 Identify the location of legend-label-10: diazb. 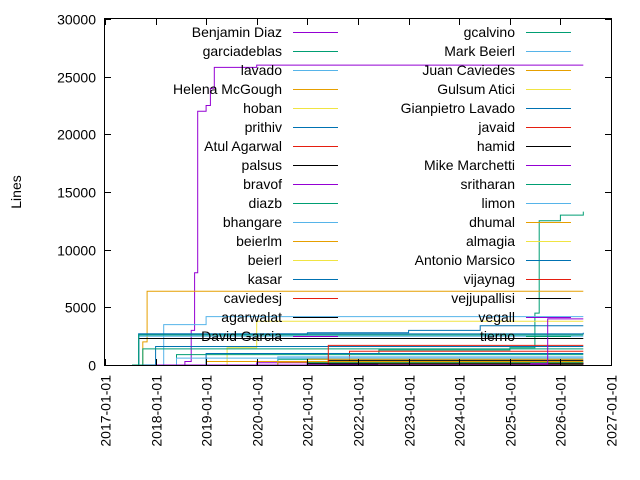
(266, 203).